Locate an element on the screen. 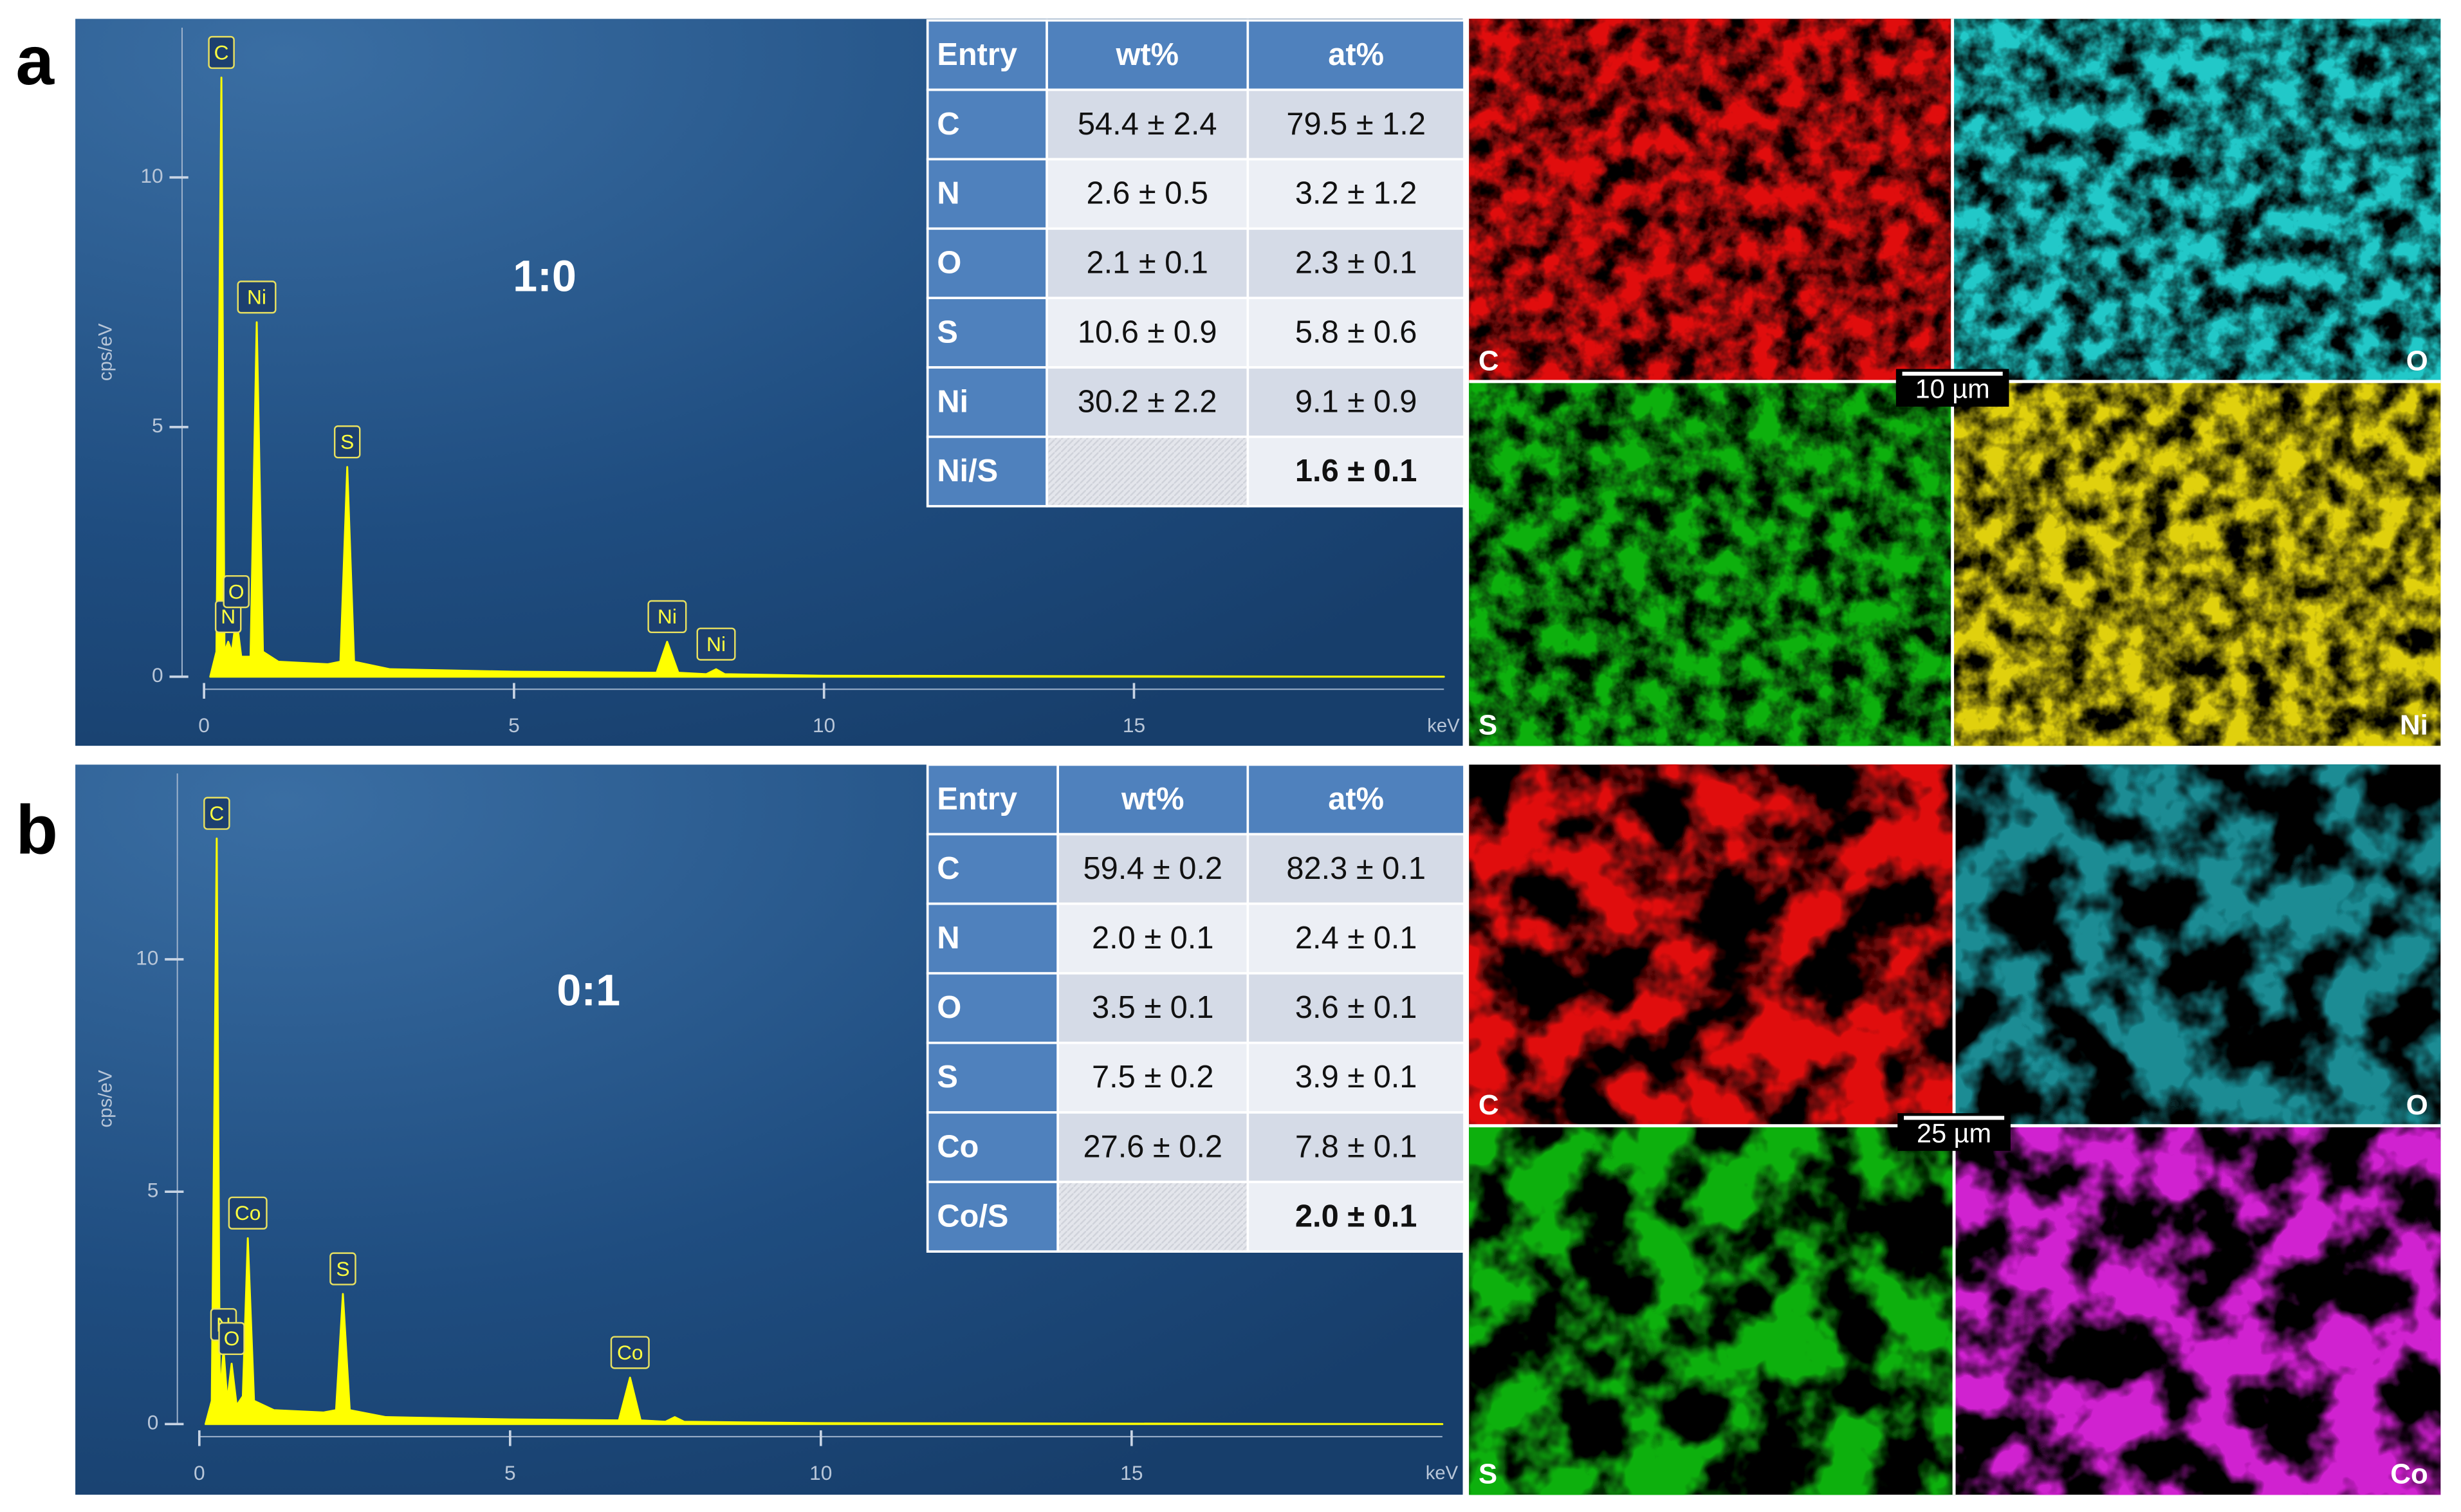 Image resolution: width=2461 pixels, height=1512 pixels. panel-label: a is located at coordinates (35, 60).